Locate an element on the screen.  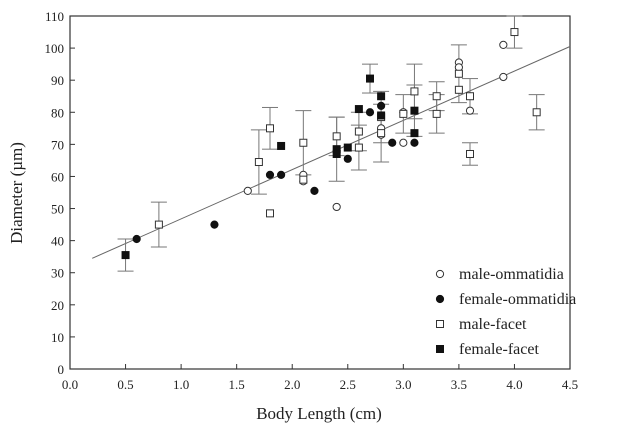
y-tick-label: 30 is located at coordinates (57, 273).